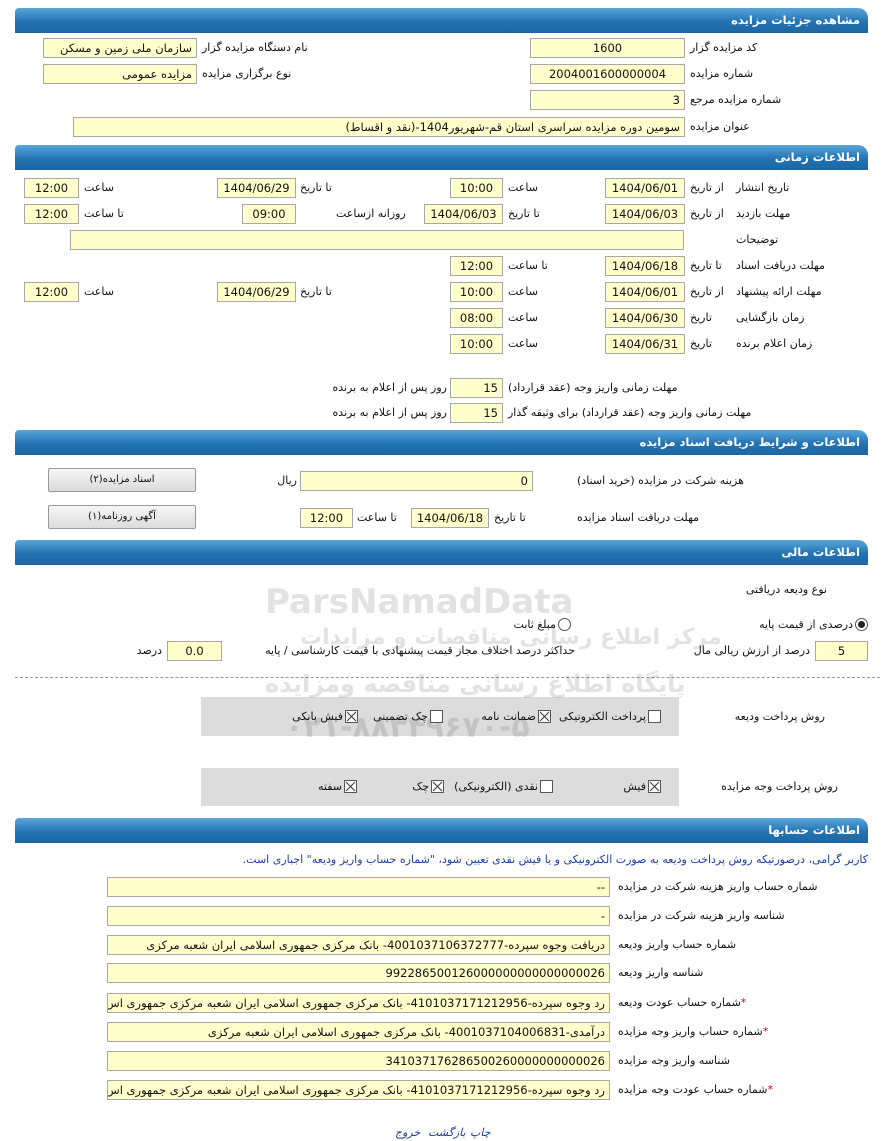 Image resolution: width=895 pixels, height=1141 pixels. Describe the element at coordinates (476, 413) in the screenshot. I see `field-value: 15` at that location.